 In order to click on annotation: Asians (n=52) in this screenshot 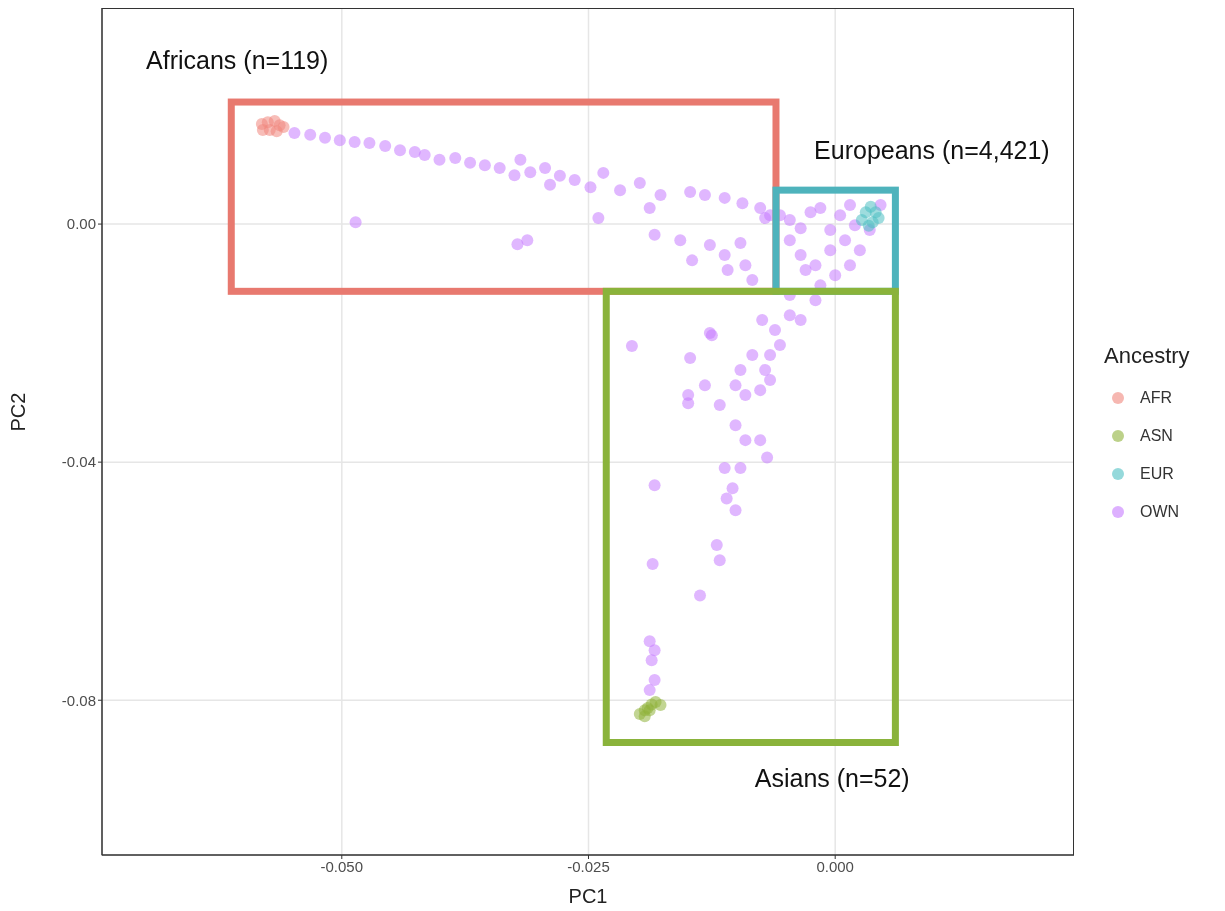, I will do `click(832, 777)`.